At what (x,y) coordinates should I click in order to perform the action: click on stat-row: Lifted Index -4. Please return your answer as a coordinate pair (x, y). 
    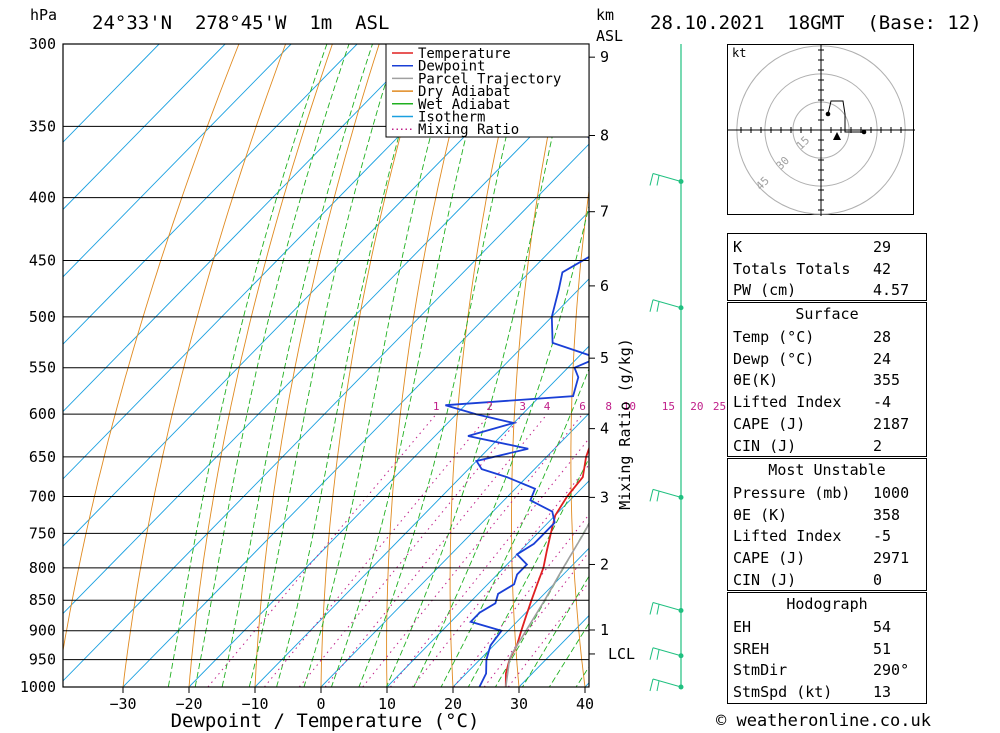
    Looking at the image, I should click on (827, 401).